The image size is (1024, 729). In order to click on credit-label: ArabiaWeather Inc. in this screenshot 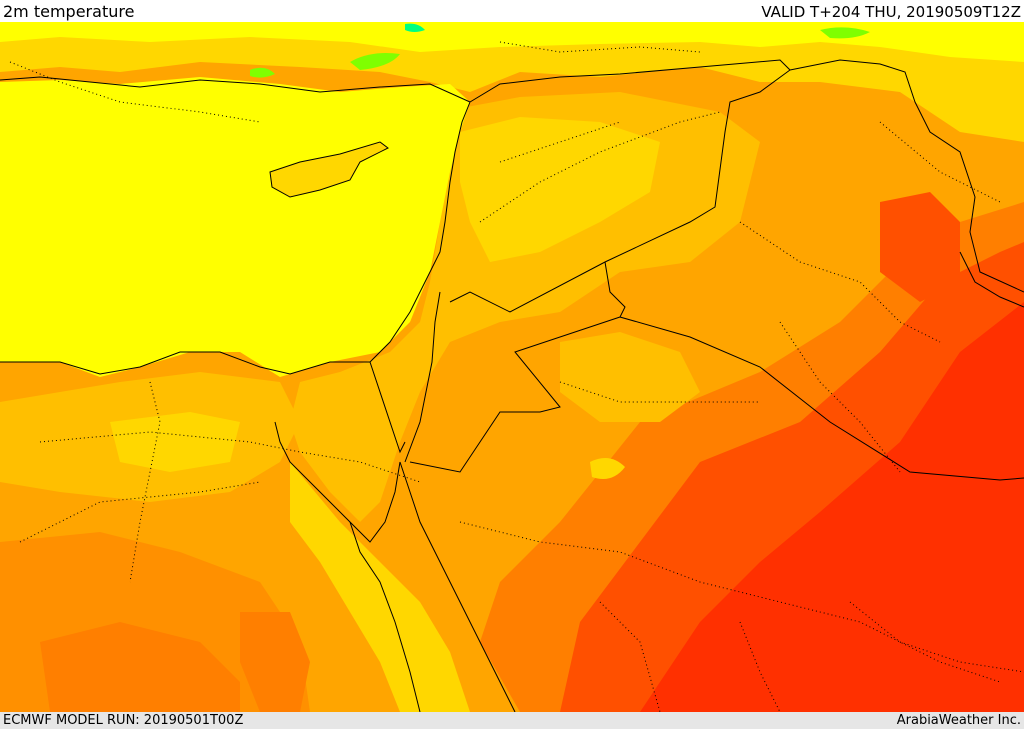, I will do `click(958, 720)`.